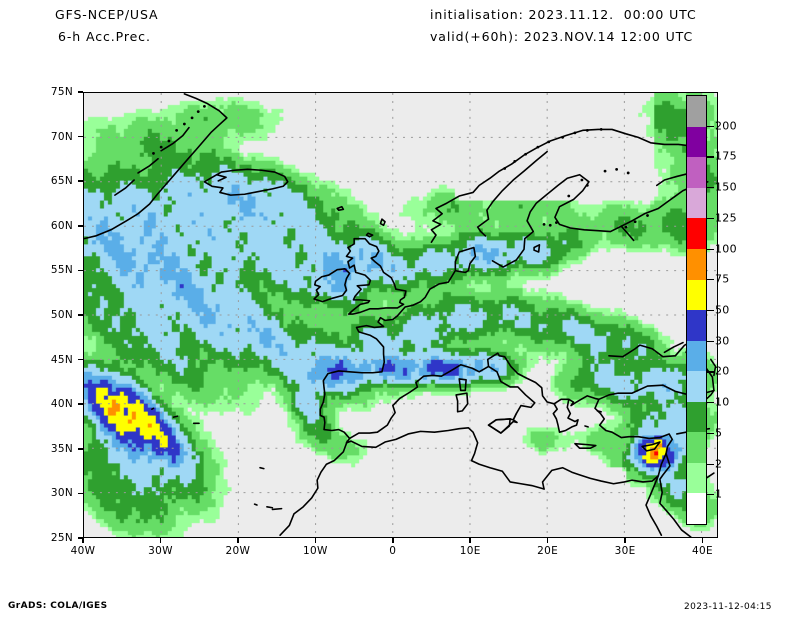 The image size is (800, 618). I want to click on lat-label: 35N, so click(61, 448).